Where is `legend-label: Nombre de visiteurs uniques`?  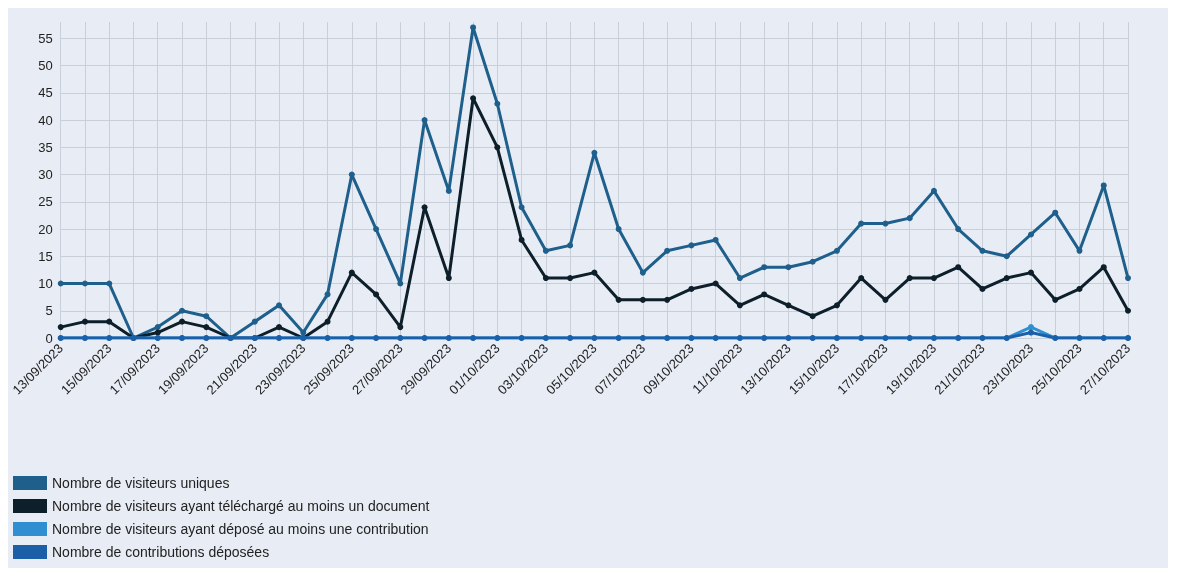 legend-label: Nombre de visiteurs uniques is located at coordinates (141, 483).